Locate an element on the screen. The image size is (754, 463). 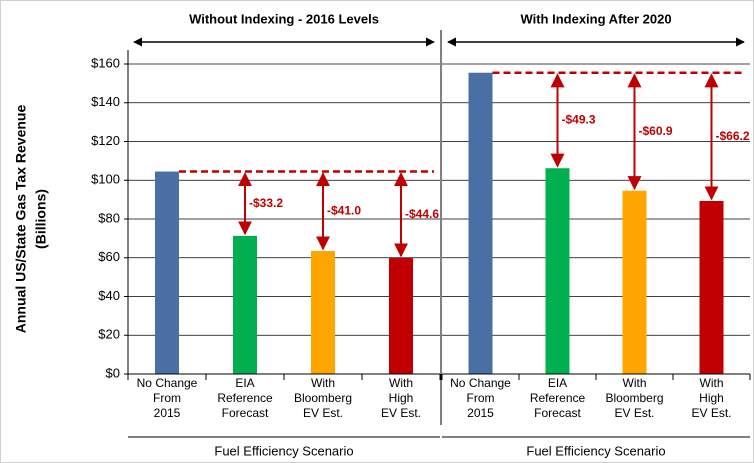
annotation: -$60.9 is located at coordinates (656, 131).